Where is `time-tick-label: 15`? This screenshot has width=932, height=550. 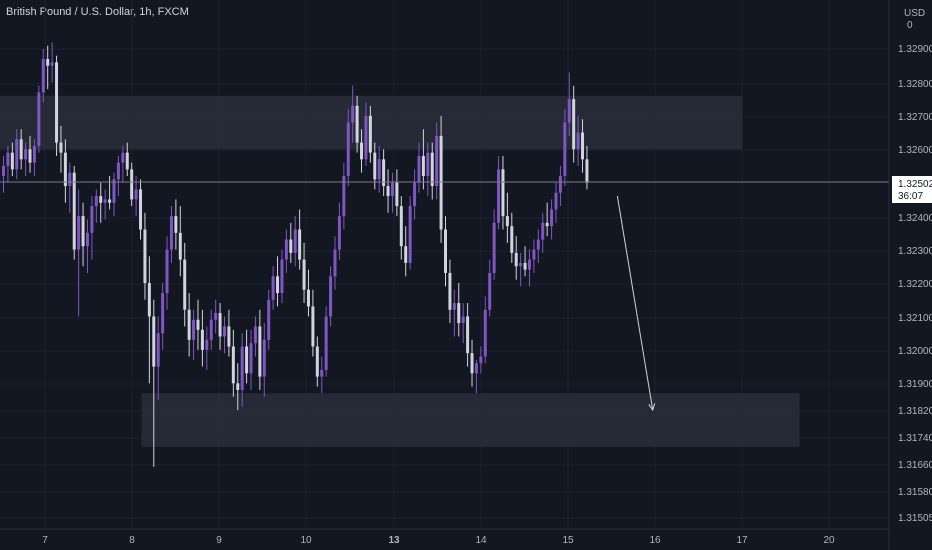
time-tick-label: 15 is located at coordinates (568, 540).